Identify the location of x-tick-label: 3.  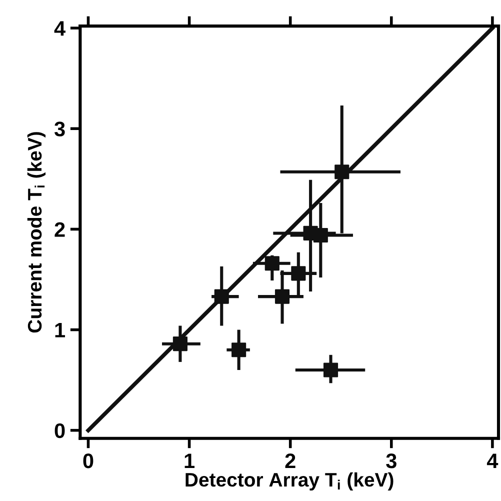
(391, 461).